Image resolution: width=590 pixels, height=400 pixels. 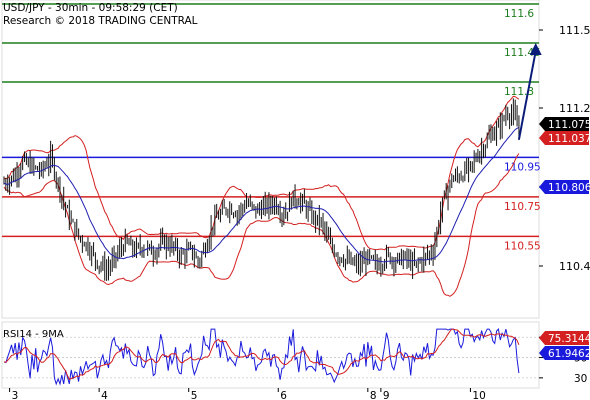 What do you see at coordinates (535, 49) in the screenshot?
I see `forecast-arrow-head` at bounding box center [535, 49].